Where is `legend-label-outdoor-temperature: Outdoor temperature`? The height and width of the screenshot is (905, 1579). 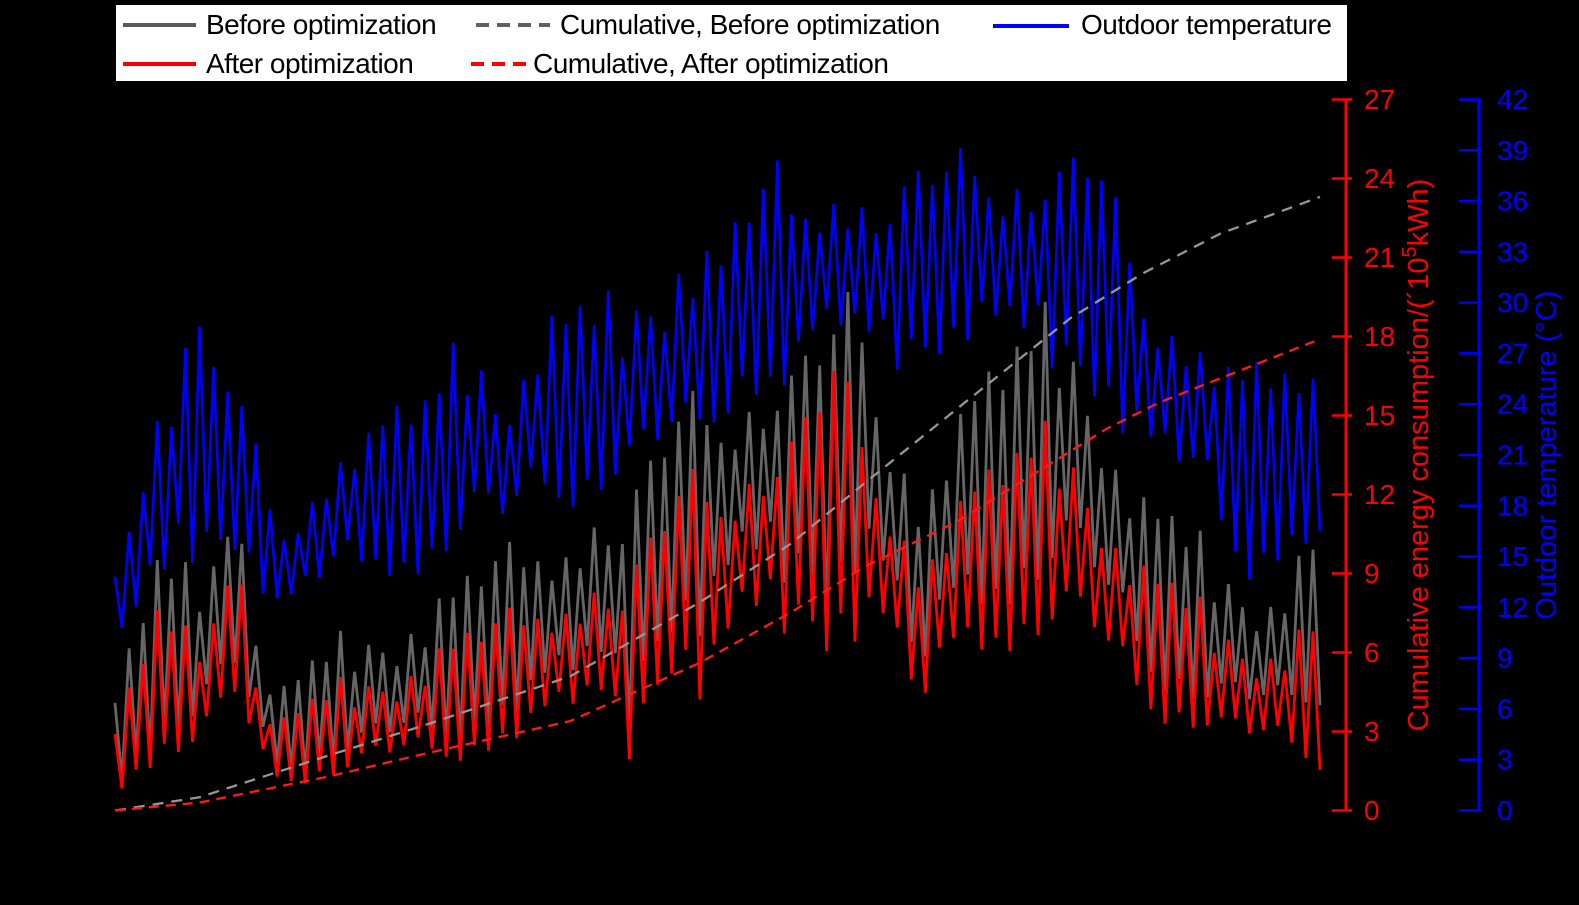
legend-label-outdoor-temperature: Outdoor temperature is located at coordinates (1206, 24).